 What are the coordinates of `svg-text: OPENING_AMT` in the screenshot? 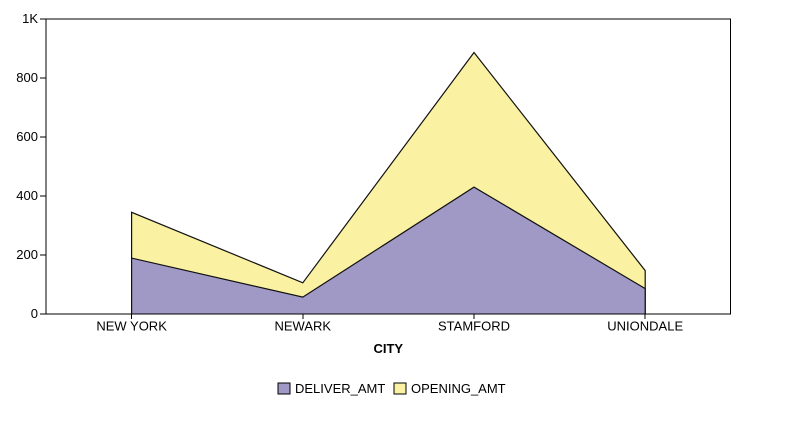 It's located at (458, 388).